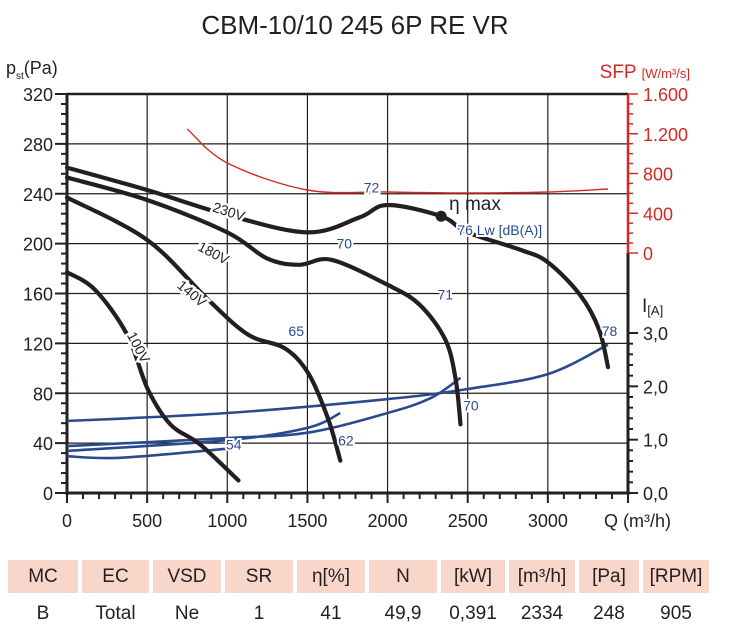 Image resolution: width=736 pixels, height=639 pixels. I want to click on x-axis-label: Q (m³/h), so click(637, 521).